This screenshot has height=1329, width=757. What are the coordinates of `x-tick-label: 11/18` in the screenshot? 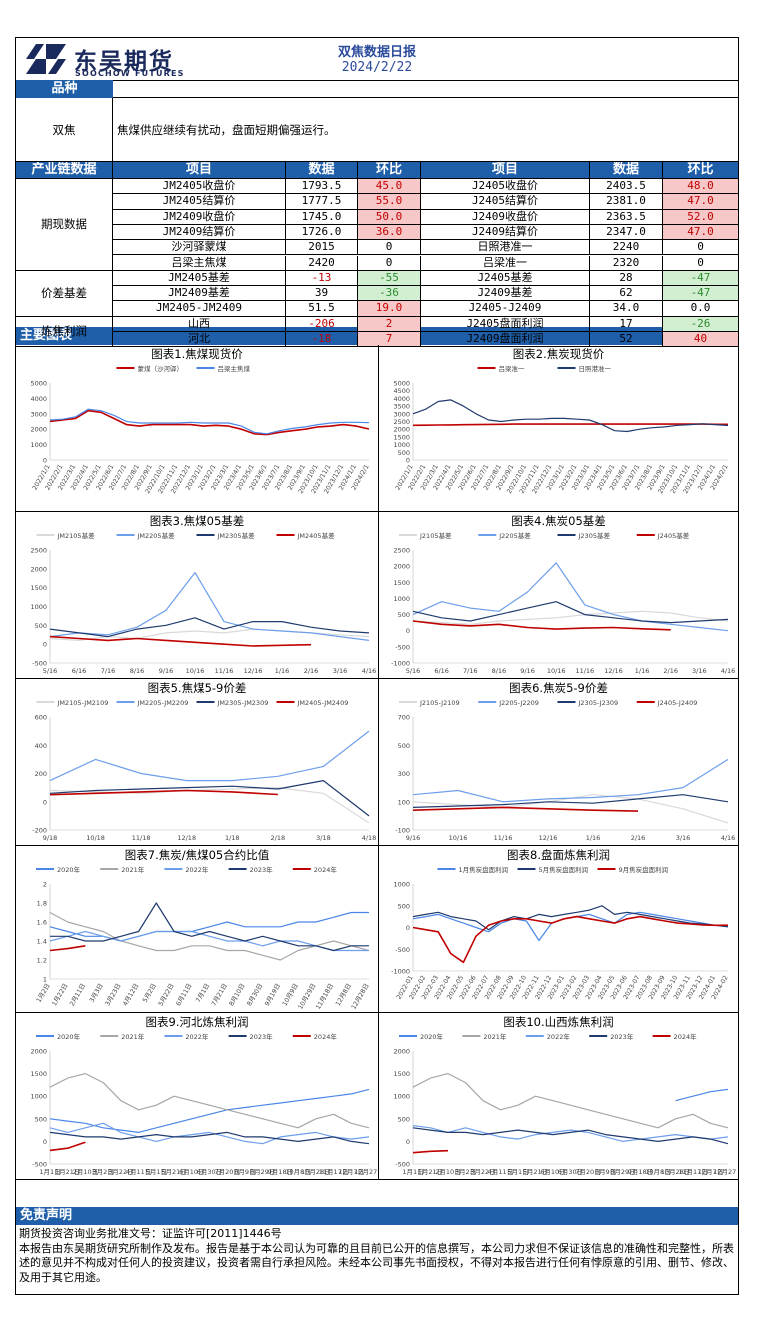 It's located at (141, 838).